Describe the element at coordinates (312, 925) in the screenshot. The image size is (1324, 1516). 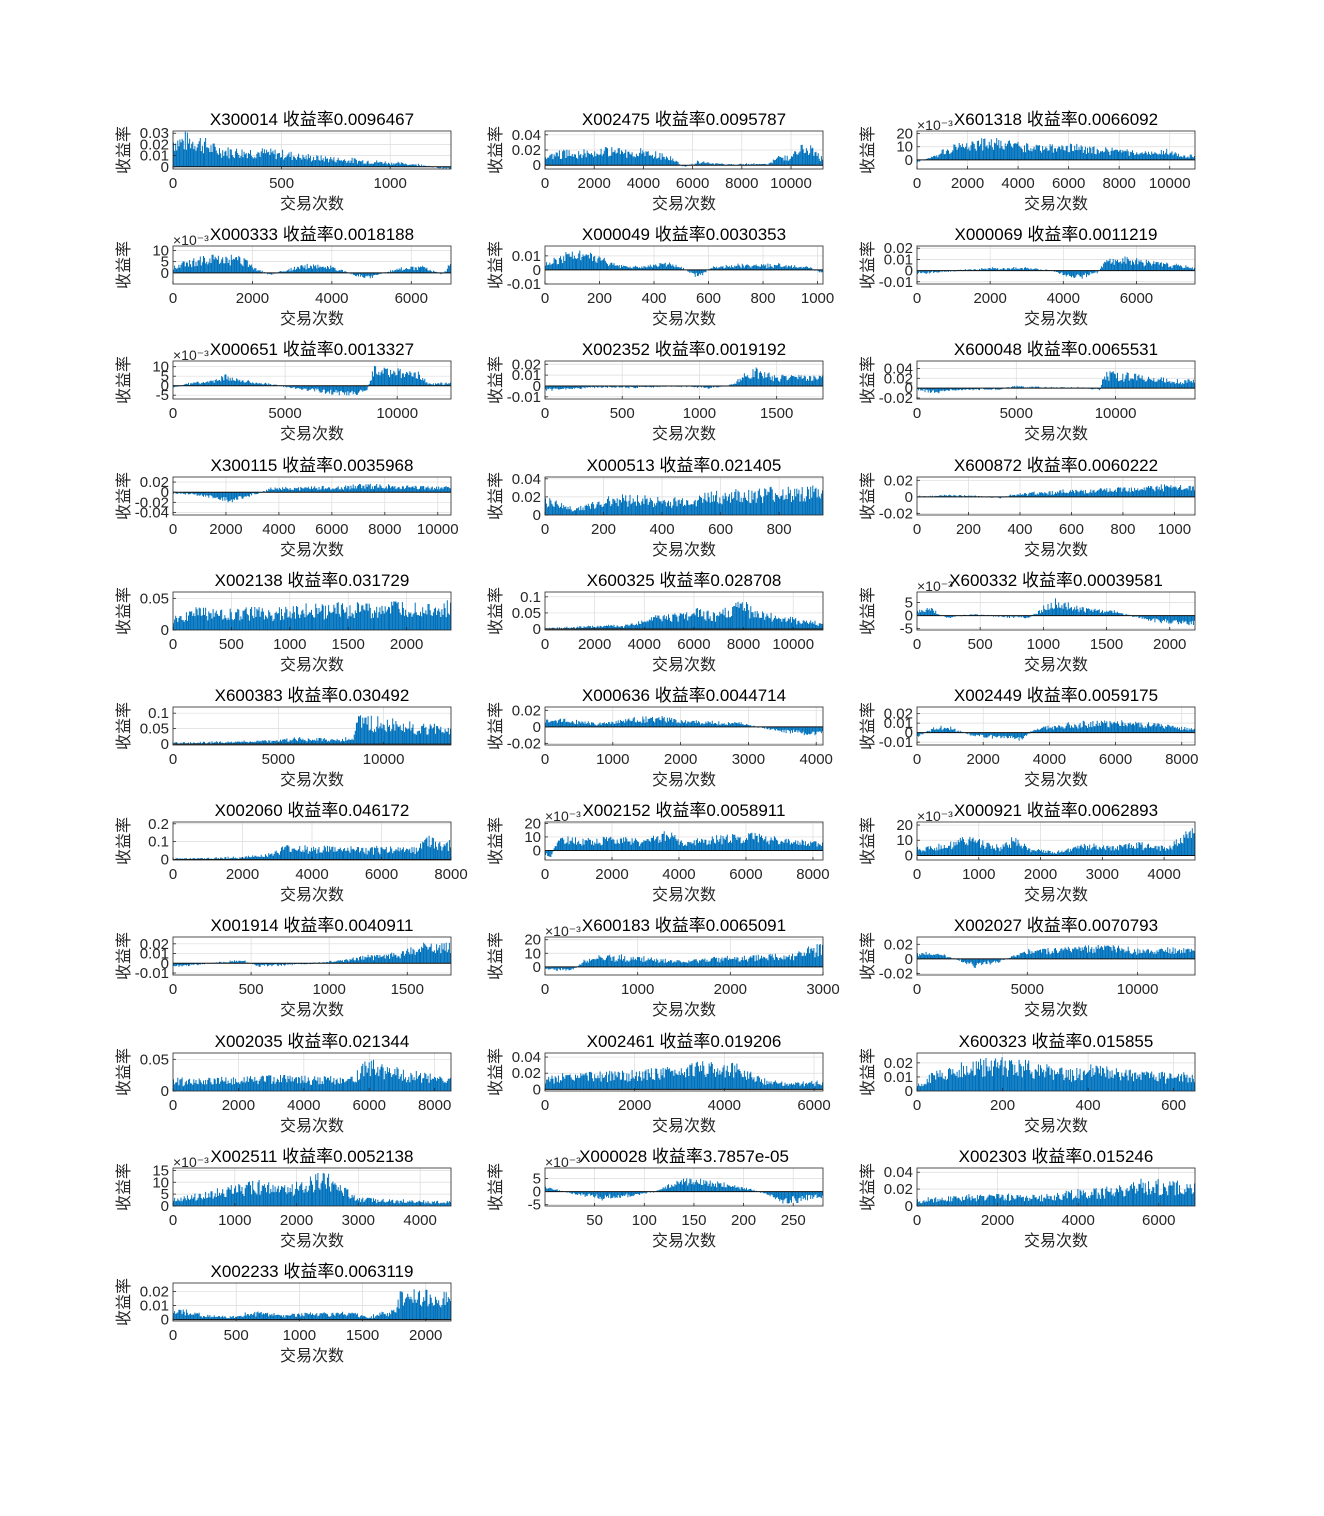
I see `subplot-title: X001914 收益率0.0040911` at that location.